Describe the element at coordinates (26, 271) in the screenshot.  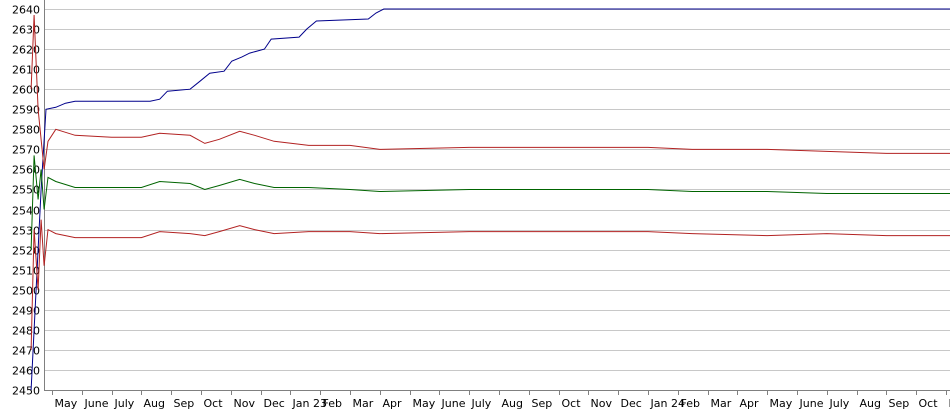
I see `y-tick-label: 2510` at that location.